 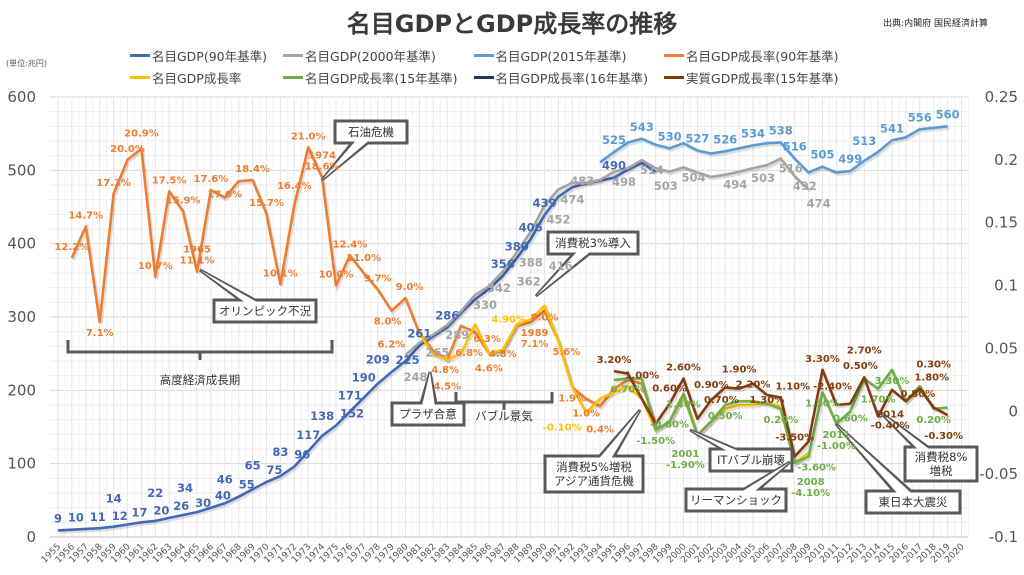 What do you see at coordinates (21, 464) in the screenshot?
I see `y-left-tick-label: 100` at bounding box center [21, 464].